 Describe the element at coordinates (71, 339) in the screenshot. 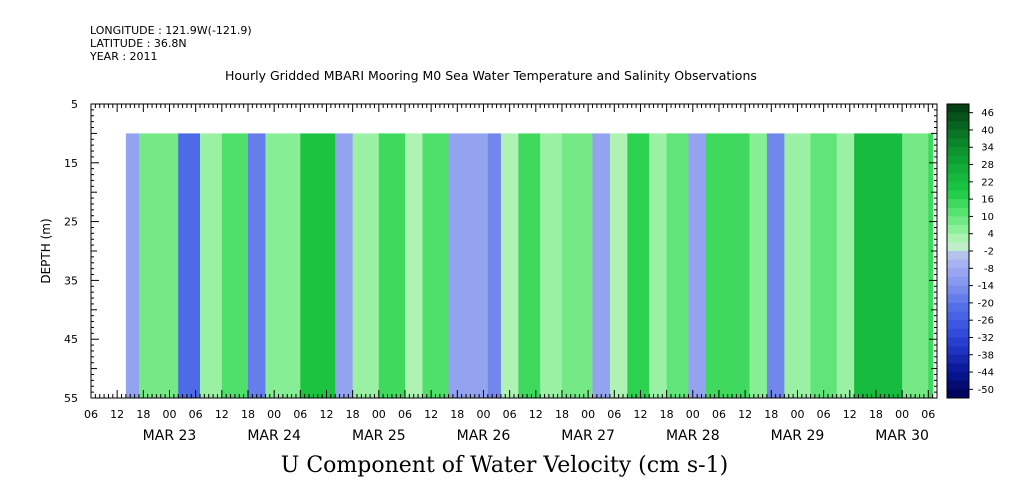

I see `y-tick-label: 45` at that location.